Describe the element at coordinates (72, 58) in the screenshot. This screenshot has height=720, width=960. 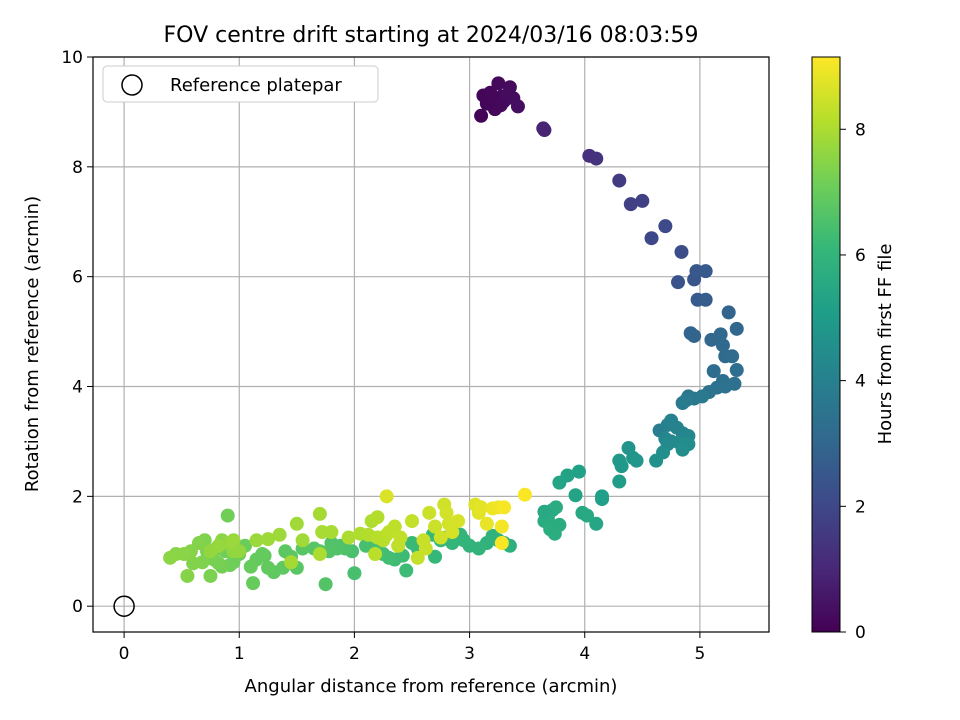
I see `y-tick-label: 10` at that location.